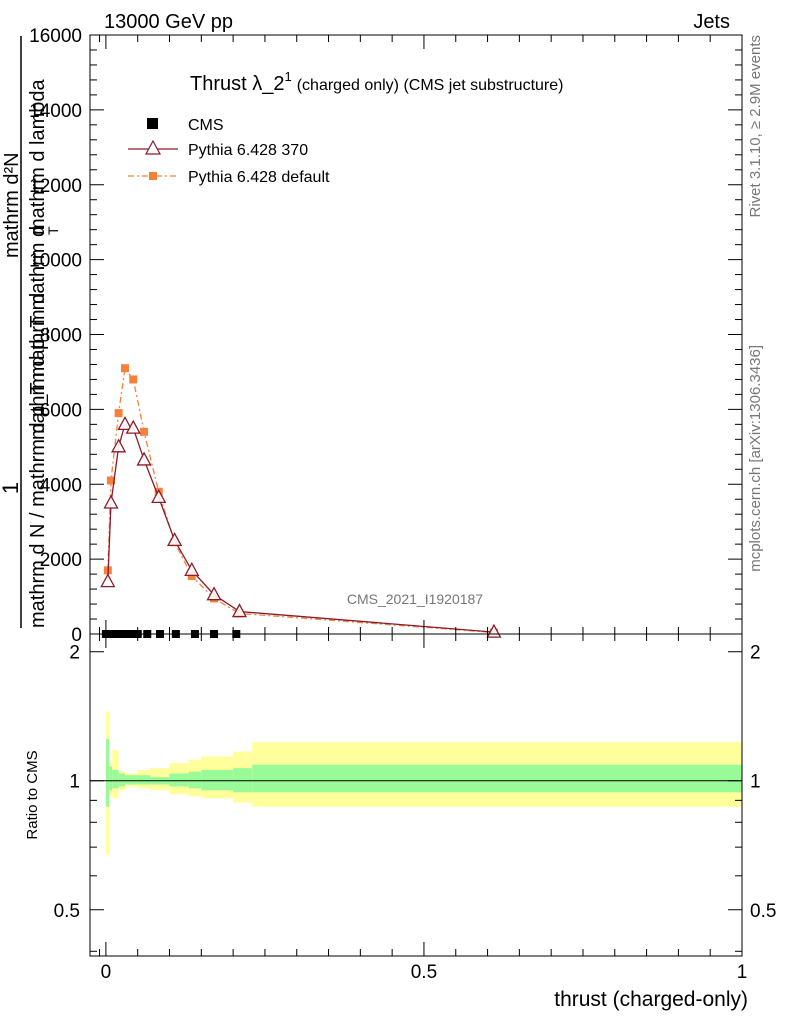 This screenshot has width=786, height=1024. I want to click on ylabel-subscript: T, so click(53, 230).